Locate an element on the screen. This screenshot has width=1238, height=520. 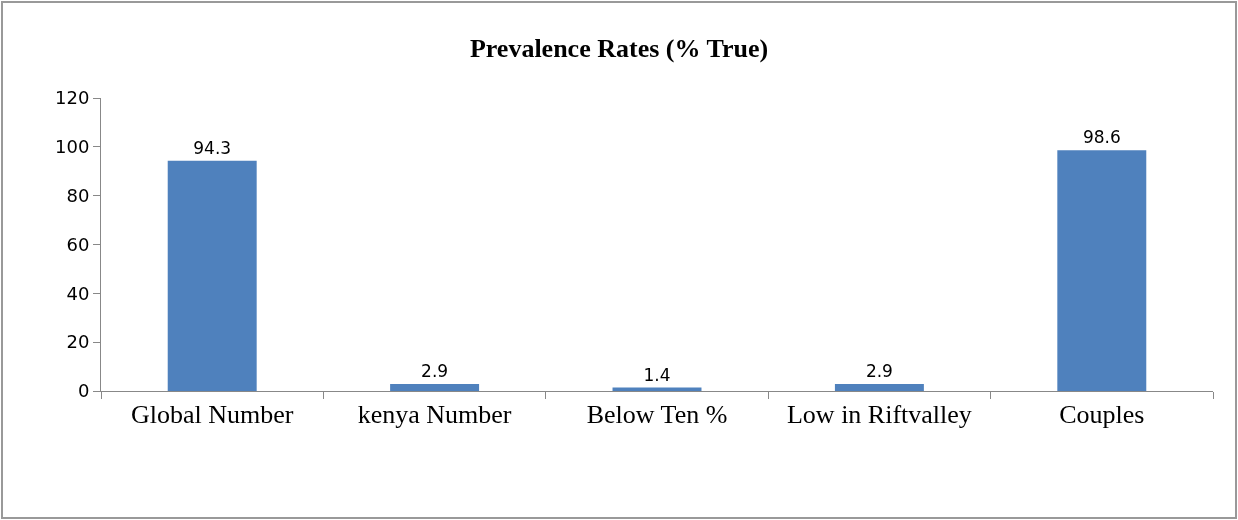
x-tick-label: Couples is located at coordinates (1102, 415).